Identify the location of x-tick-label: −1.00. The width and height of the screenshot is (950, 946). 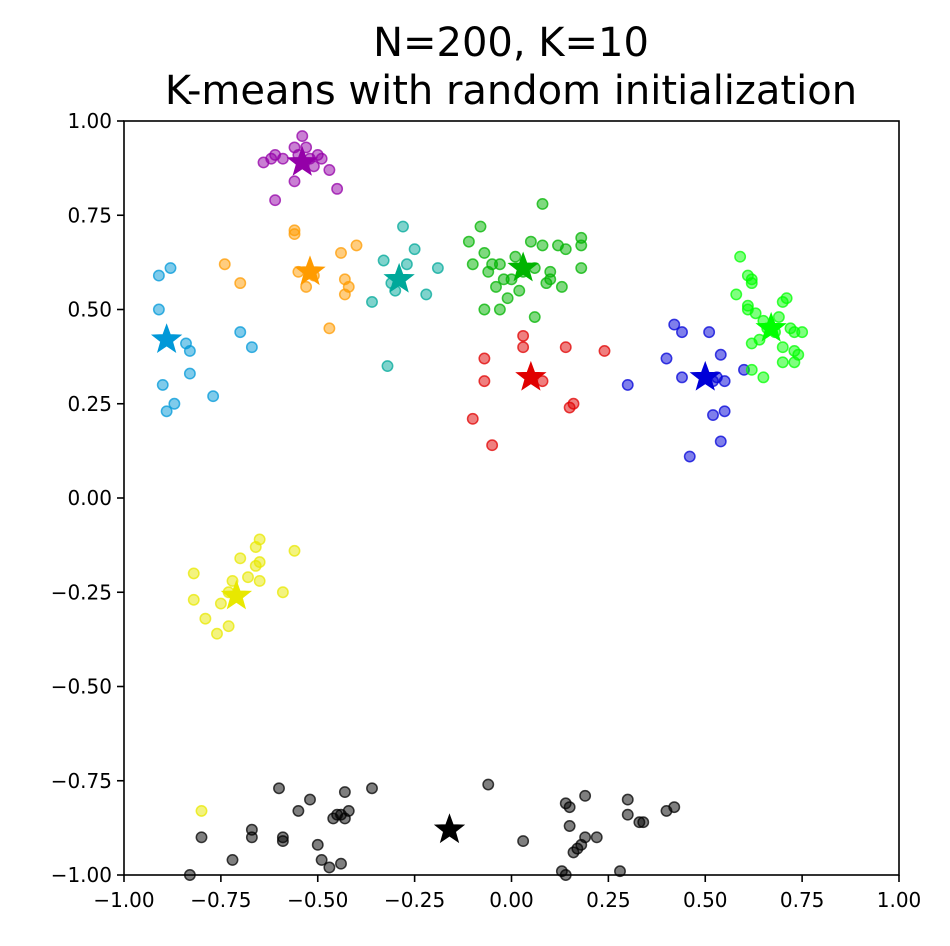
(123, 900).